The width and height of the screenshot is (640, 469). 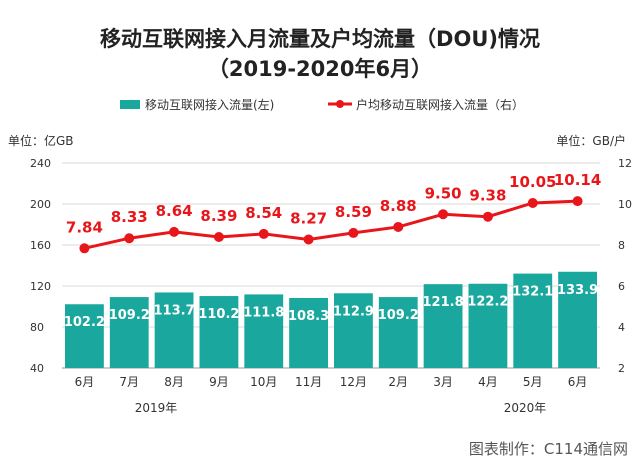 What do you see at coordinates (621, 286) in the screenshot?
I see `right-tick-label: 6` at bounding box center [621, 286].